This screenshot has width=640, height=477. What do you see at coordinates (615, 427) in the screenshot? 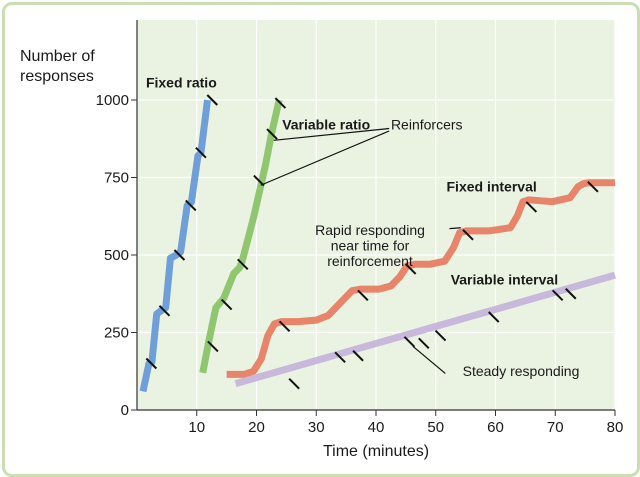
I see `x-tick-label: 80` at bounding box center [615, 427].